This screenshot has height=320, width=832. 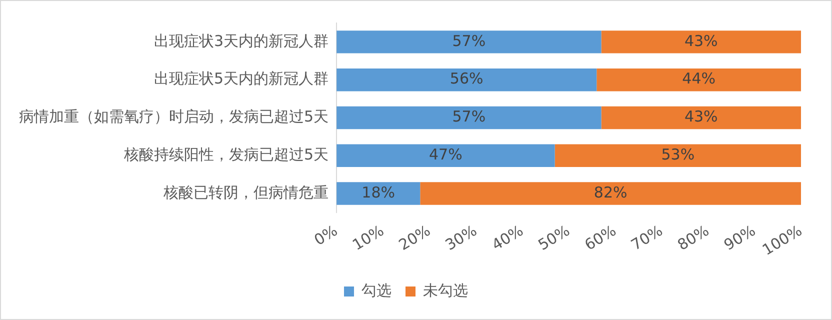 What do you see at coordinates (678, 154) in the screenshot?
I see `data-label: 53%` at bounding box center [678, 154].